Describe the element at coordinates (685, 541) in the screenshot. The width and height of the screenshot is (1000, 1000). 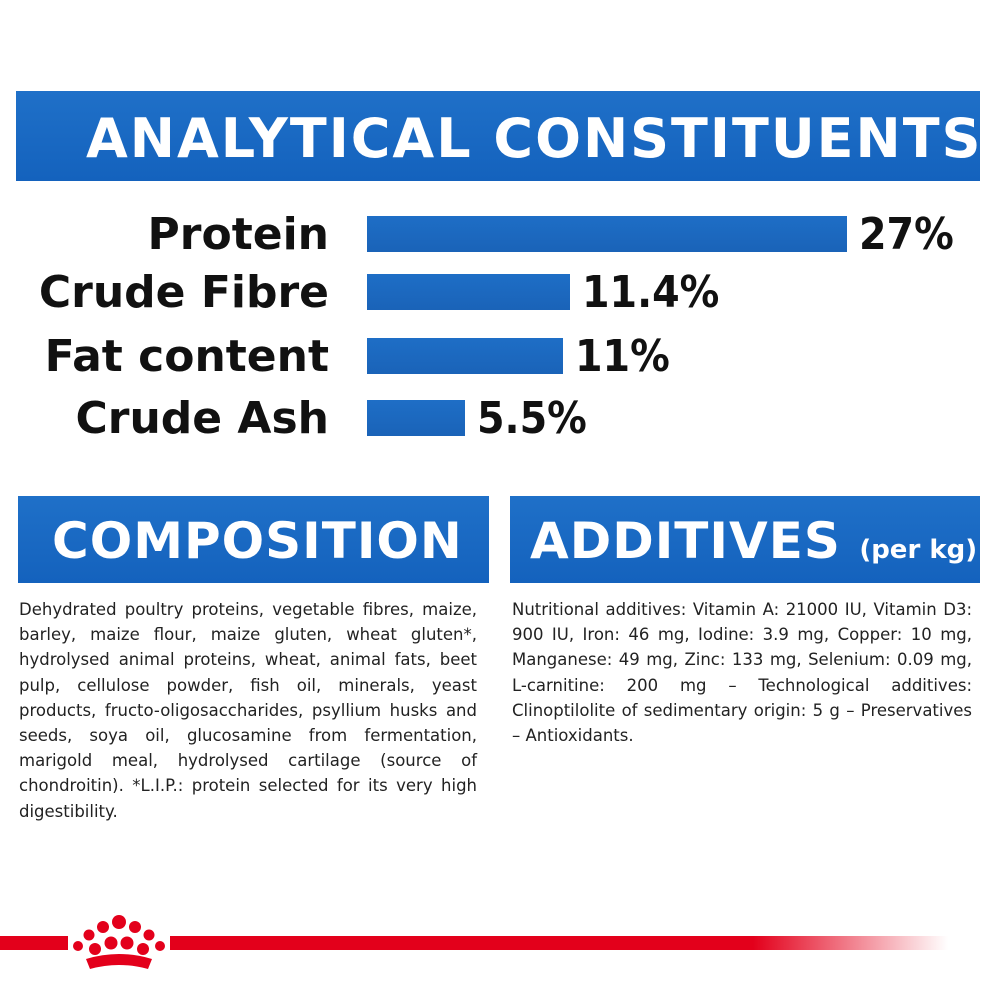
I see `additives-title: ADDITIVES` at that location.